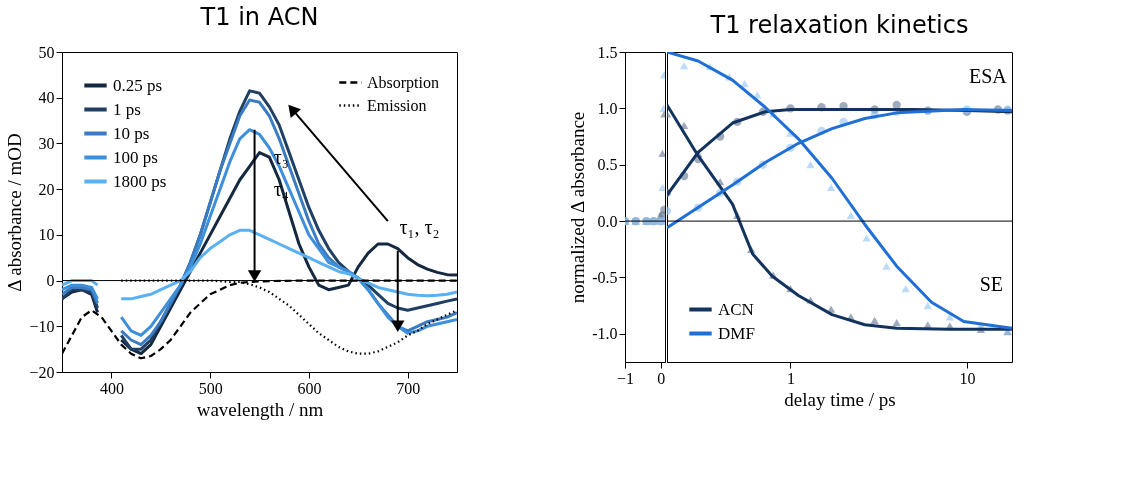  What do you see at coordinates (607, 108) in the screenshot?
I see `y-tick-label: 1.0` at bounding box center [607, 108].